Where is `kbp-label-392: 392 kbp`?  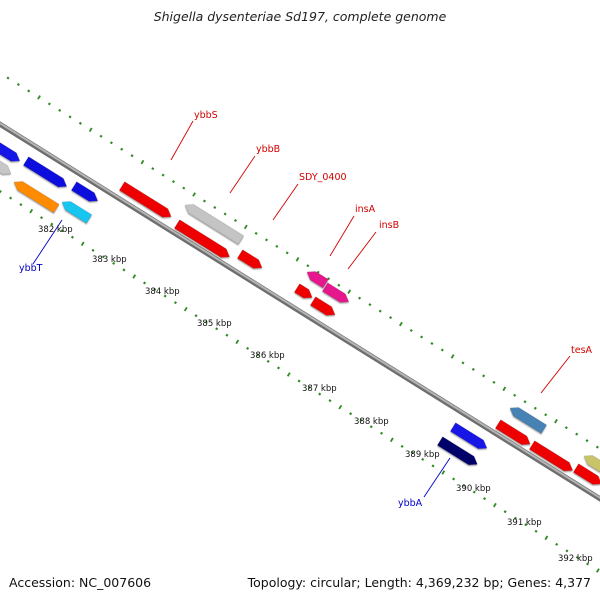 kbp-label-392: 392 kbp is located at coordinates (575, 559).